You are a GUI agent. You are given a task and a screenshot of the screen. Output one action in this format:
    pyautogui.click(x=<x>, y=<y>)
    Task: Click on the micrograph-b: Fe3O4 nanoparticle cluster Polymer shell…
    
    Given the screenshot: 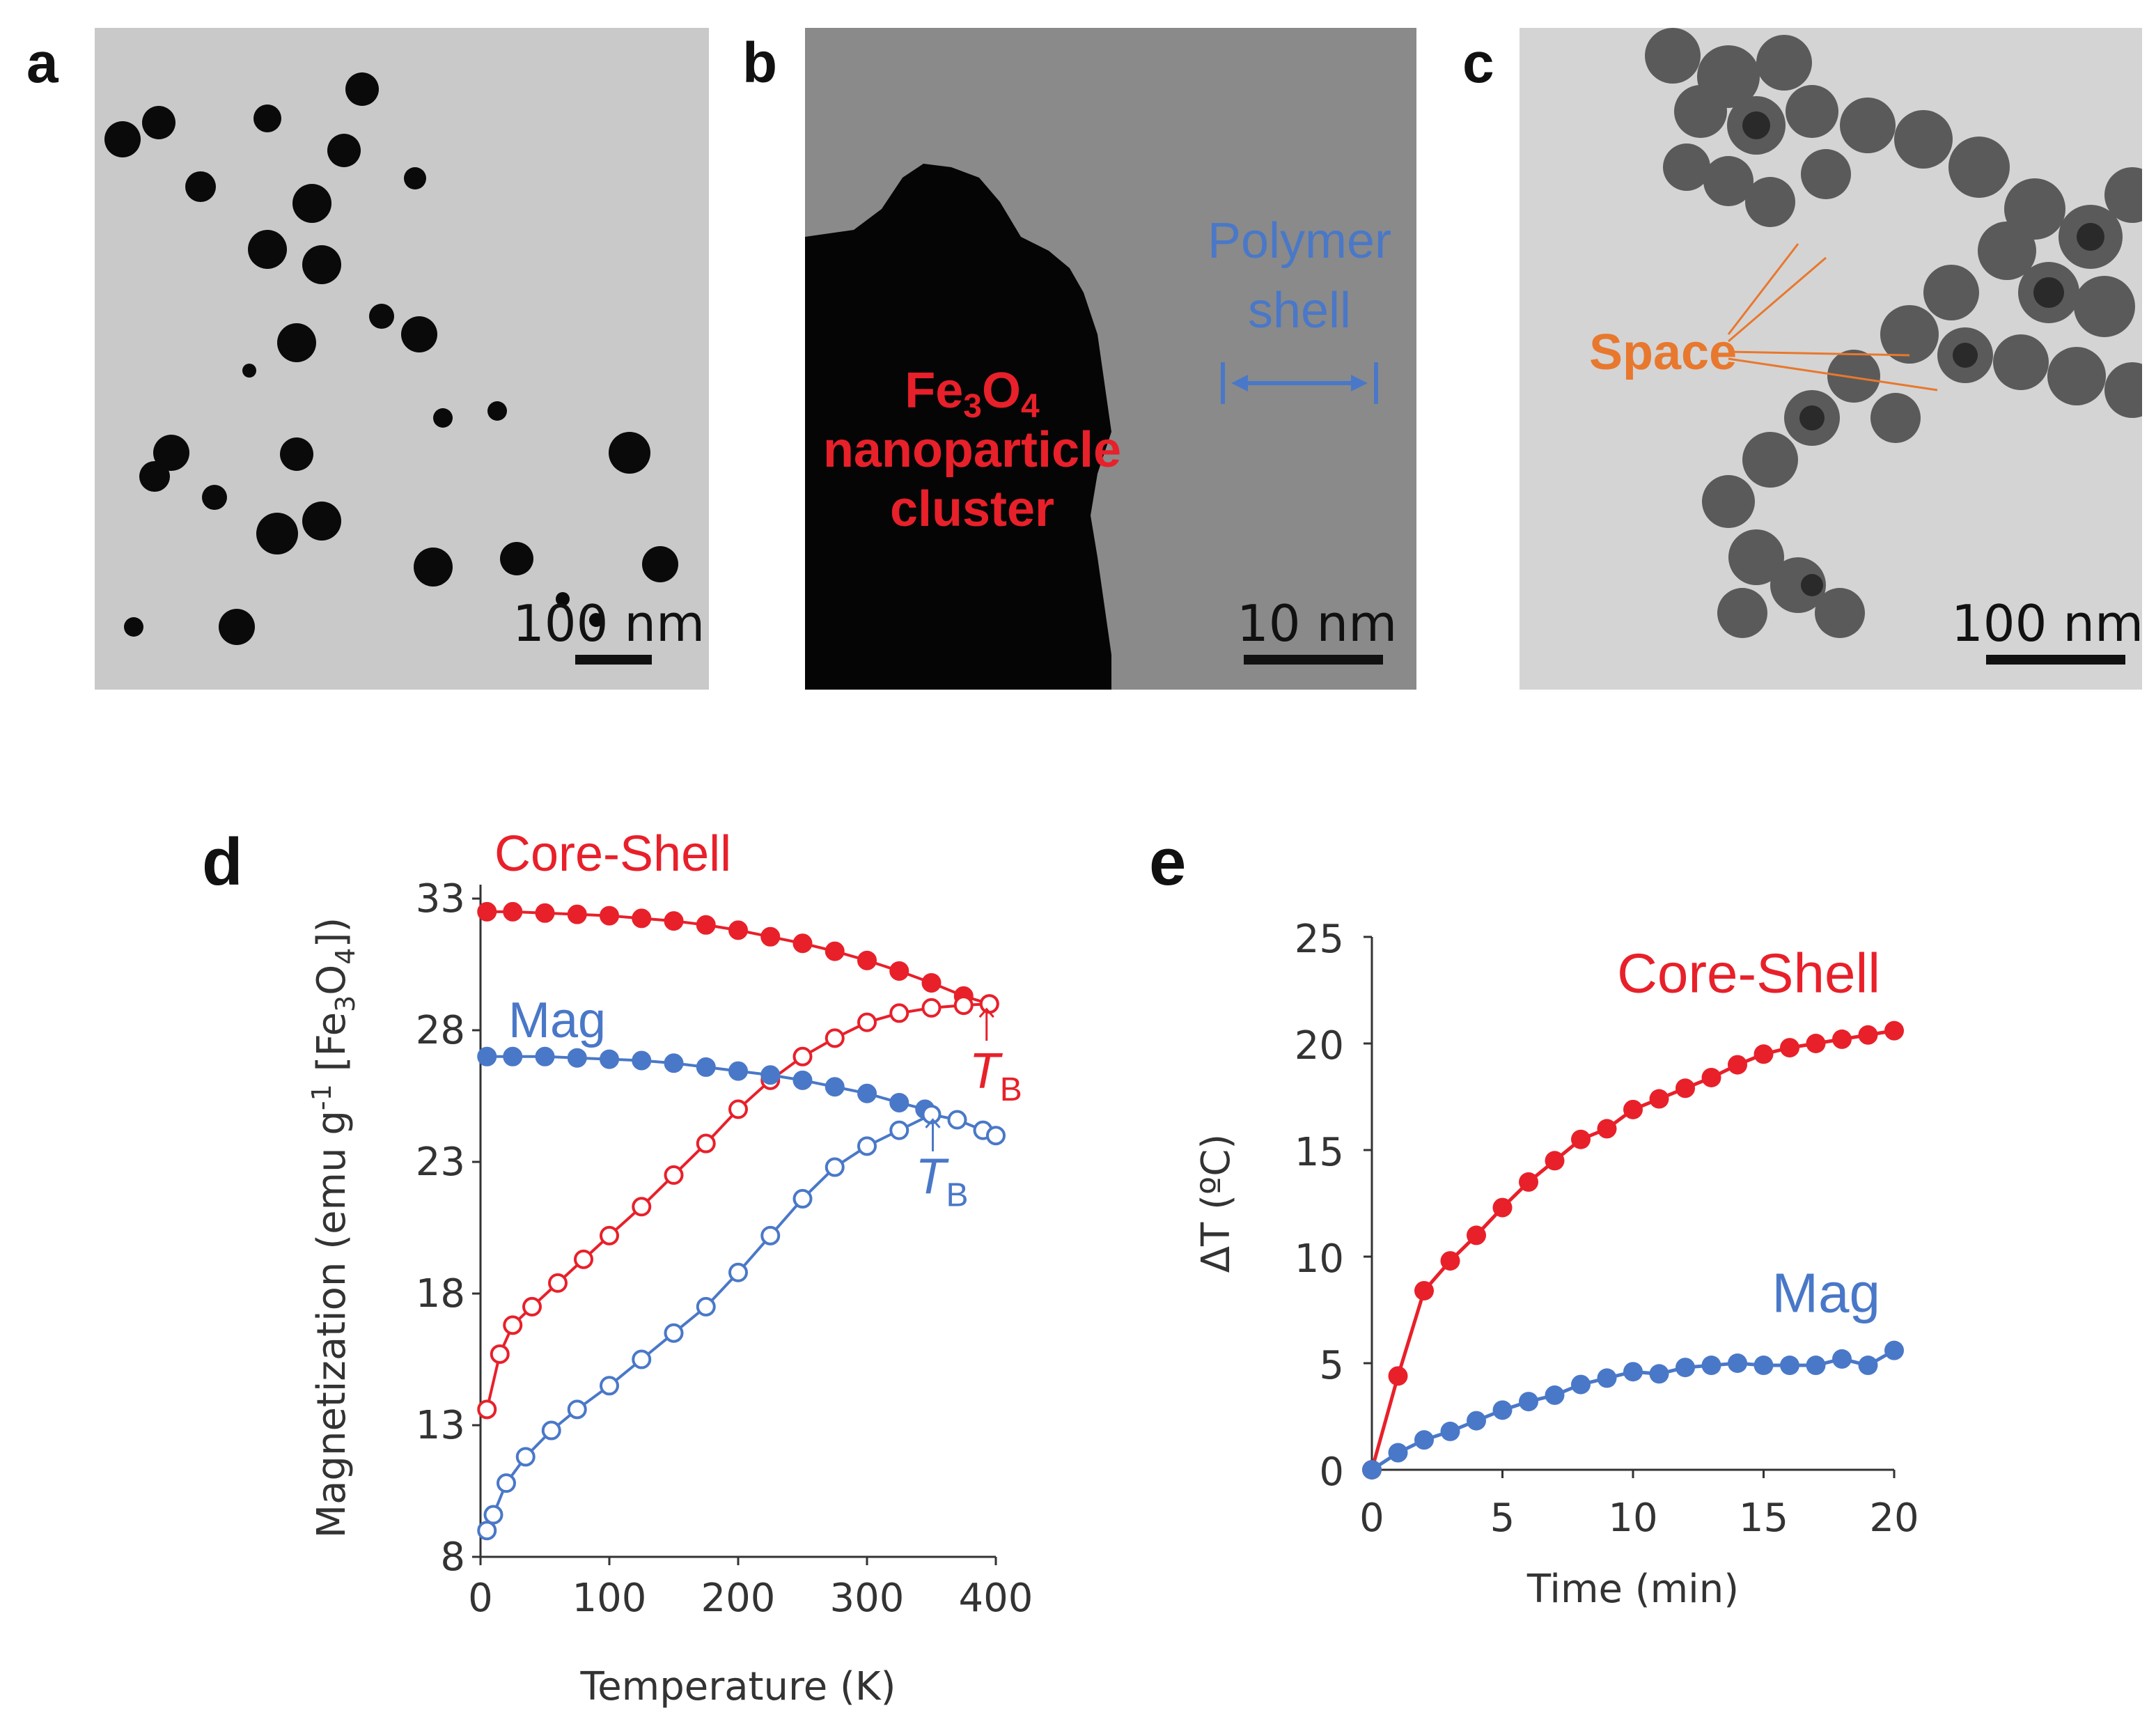 What is the action you would take?
    pyautogui.click(x=1110, y=359)
    